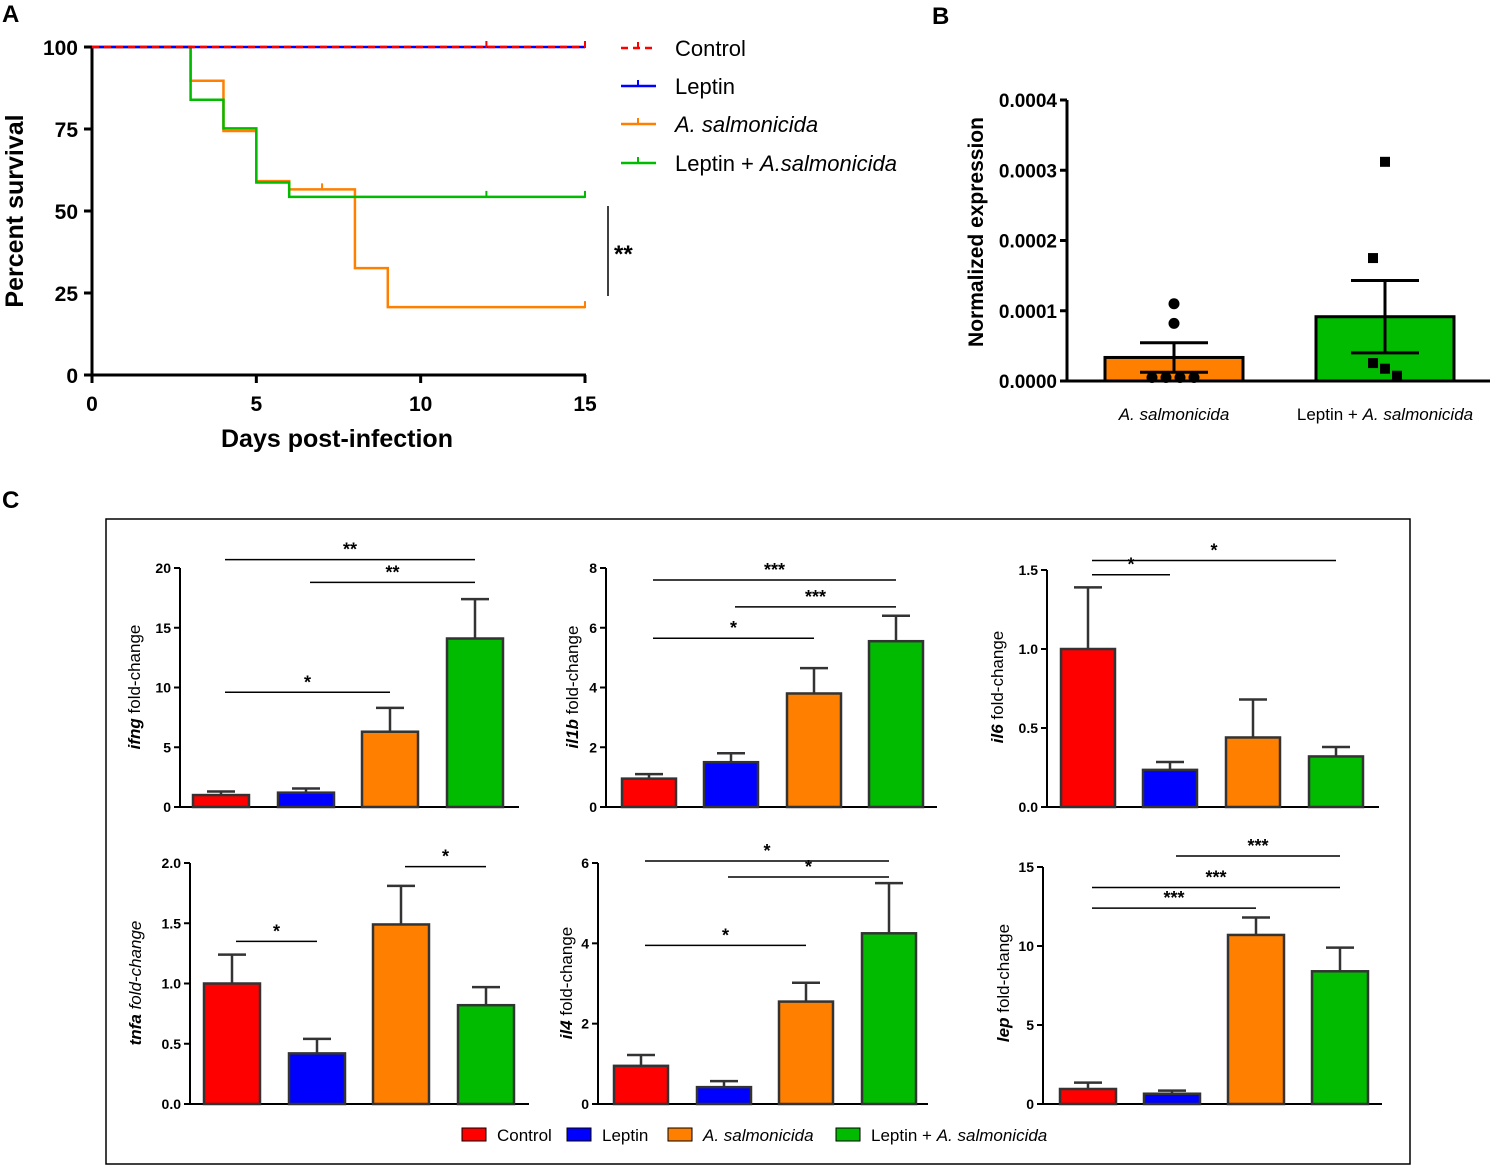 This screenshot has height=1165, width=1492. What do you see at coordinates (1028, 242) in the screenshot?
I see `y-tick-label: 0.0002` at bounding box center [1028, 242].